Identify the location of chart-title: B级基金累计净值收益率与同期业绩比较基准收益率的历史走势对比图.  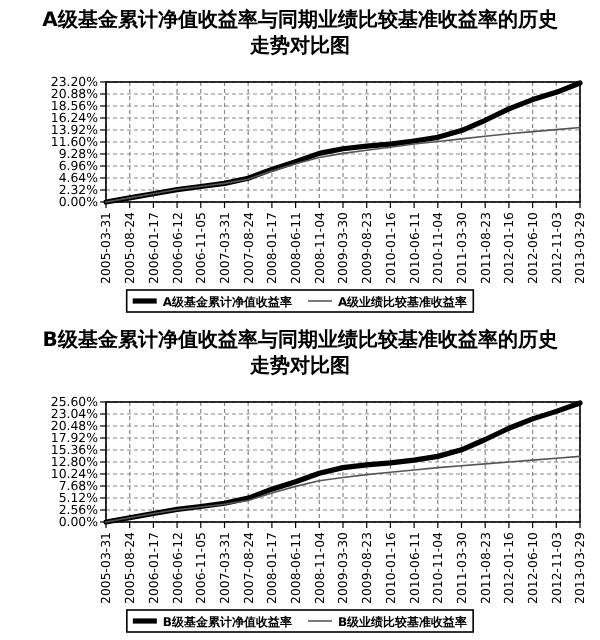
(300, 353).